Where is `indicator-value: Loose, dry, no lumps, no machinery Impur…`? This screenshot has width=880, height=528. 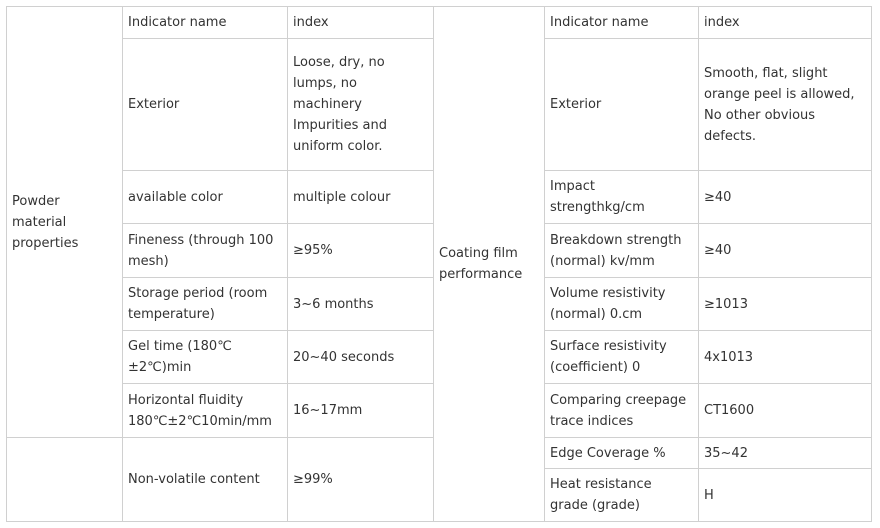
indicator-value: Loose, dry, no lumps, no machinery Impur… is located at coordinates (360, 104).